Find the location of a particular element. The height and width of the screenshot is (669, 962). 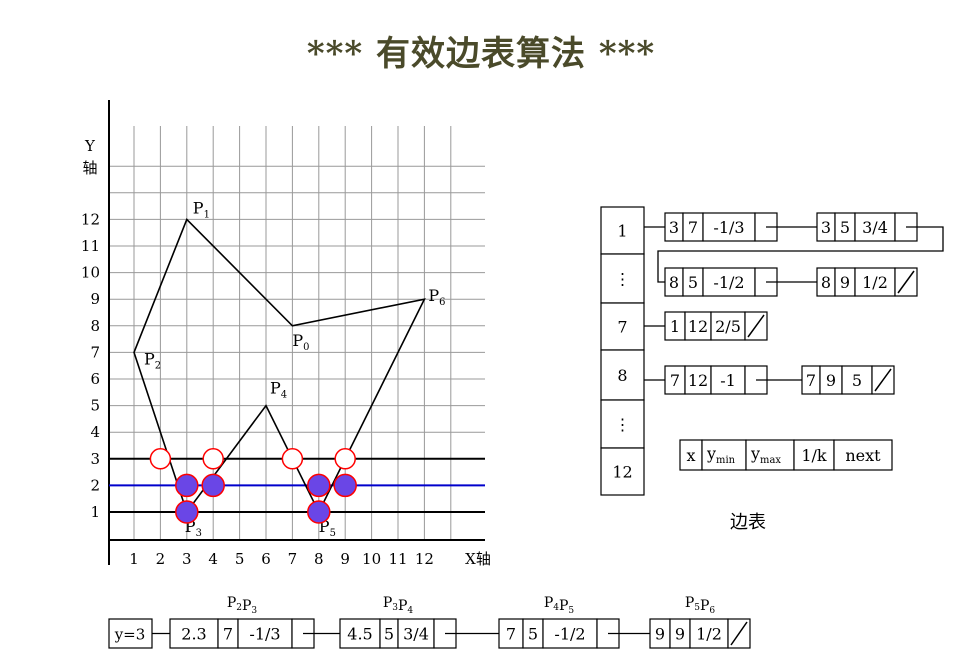

bucket-label: 7 is located at coordinates (622, 327).